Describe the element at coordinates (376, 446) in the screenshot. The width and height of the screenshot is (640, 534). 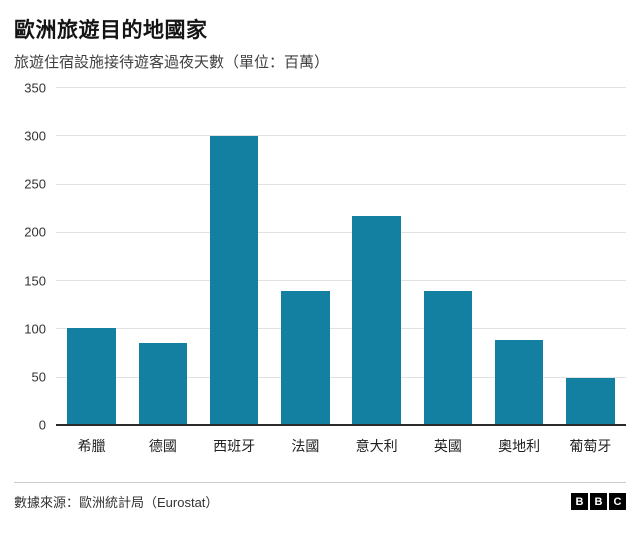
I see `x-tick-label: 意大利` at that location.